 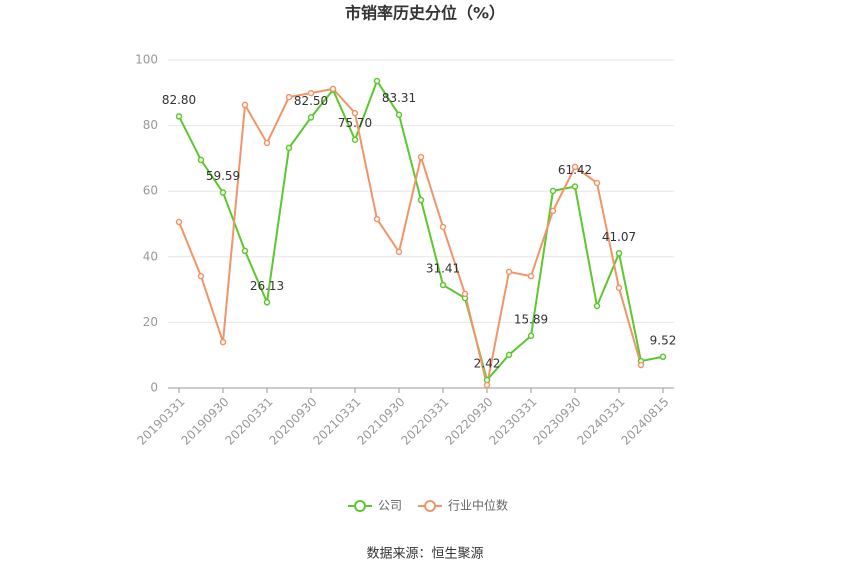 What do you see at coordinates (311, 101) in the screenshot?
I see `data-label: 82.50` at bounding box center [311, 101].